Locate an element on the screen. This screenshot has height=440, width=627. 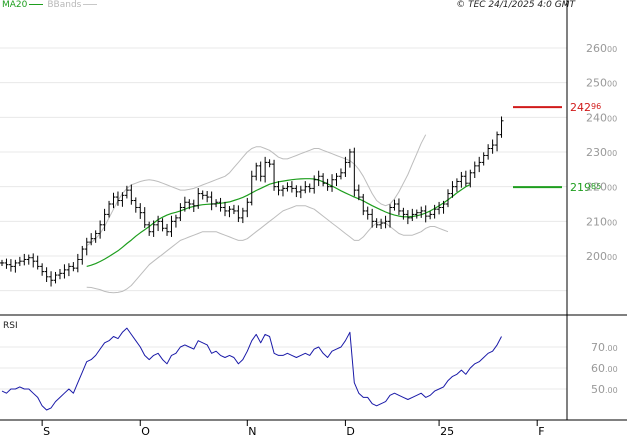
price-tick-label: 23000 is located at coordinates (601, 152).